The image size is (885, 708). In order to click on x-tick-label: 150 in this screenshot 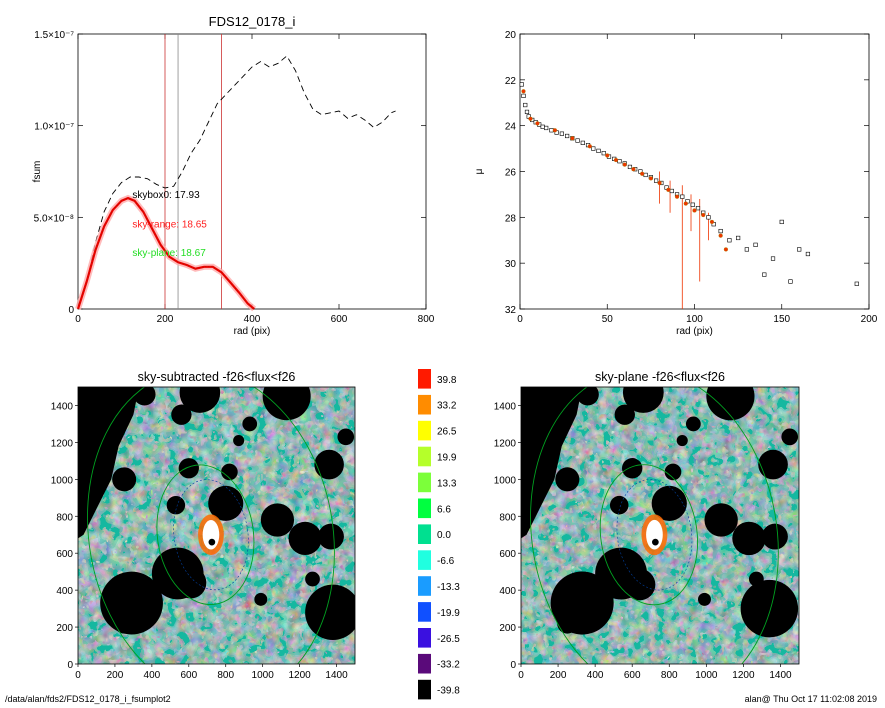, I will do `click(781, 319)`.